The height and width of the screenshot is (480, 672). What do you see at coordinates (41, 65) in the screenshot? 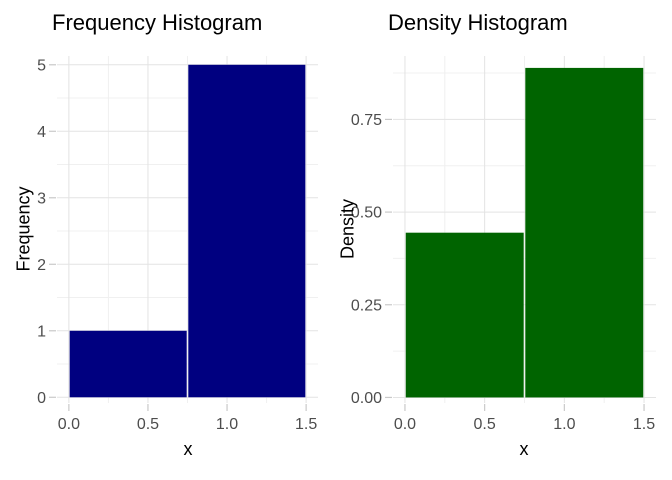
I see `y-tick-label: 5` at bounding box center [41, 65].